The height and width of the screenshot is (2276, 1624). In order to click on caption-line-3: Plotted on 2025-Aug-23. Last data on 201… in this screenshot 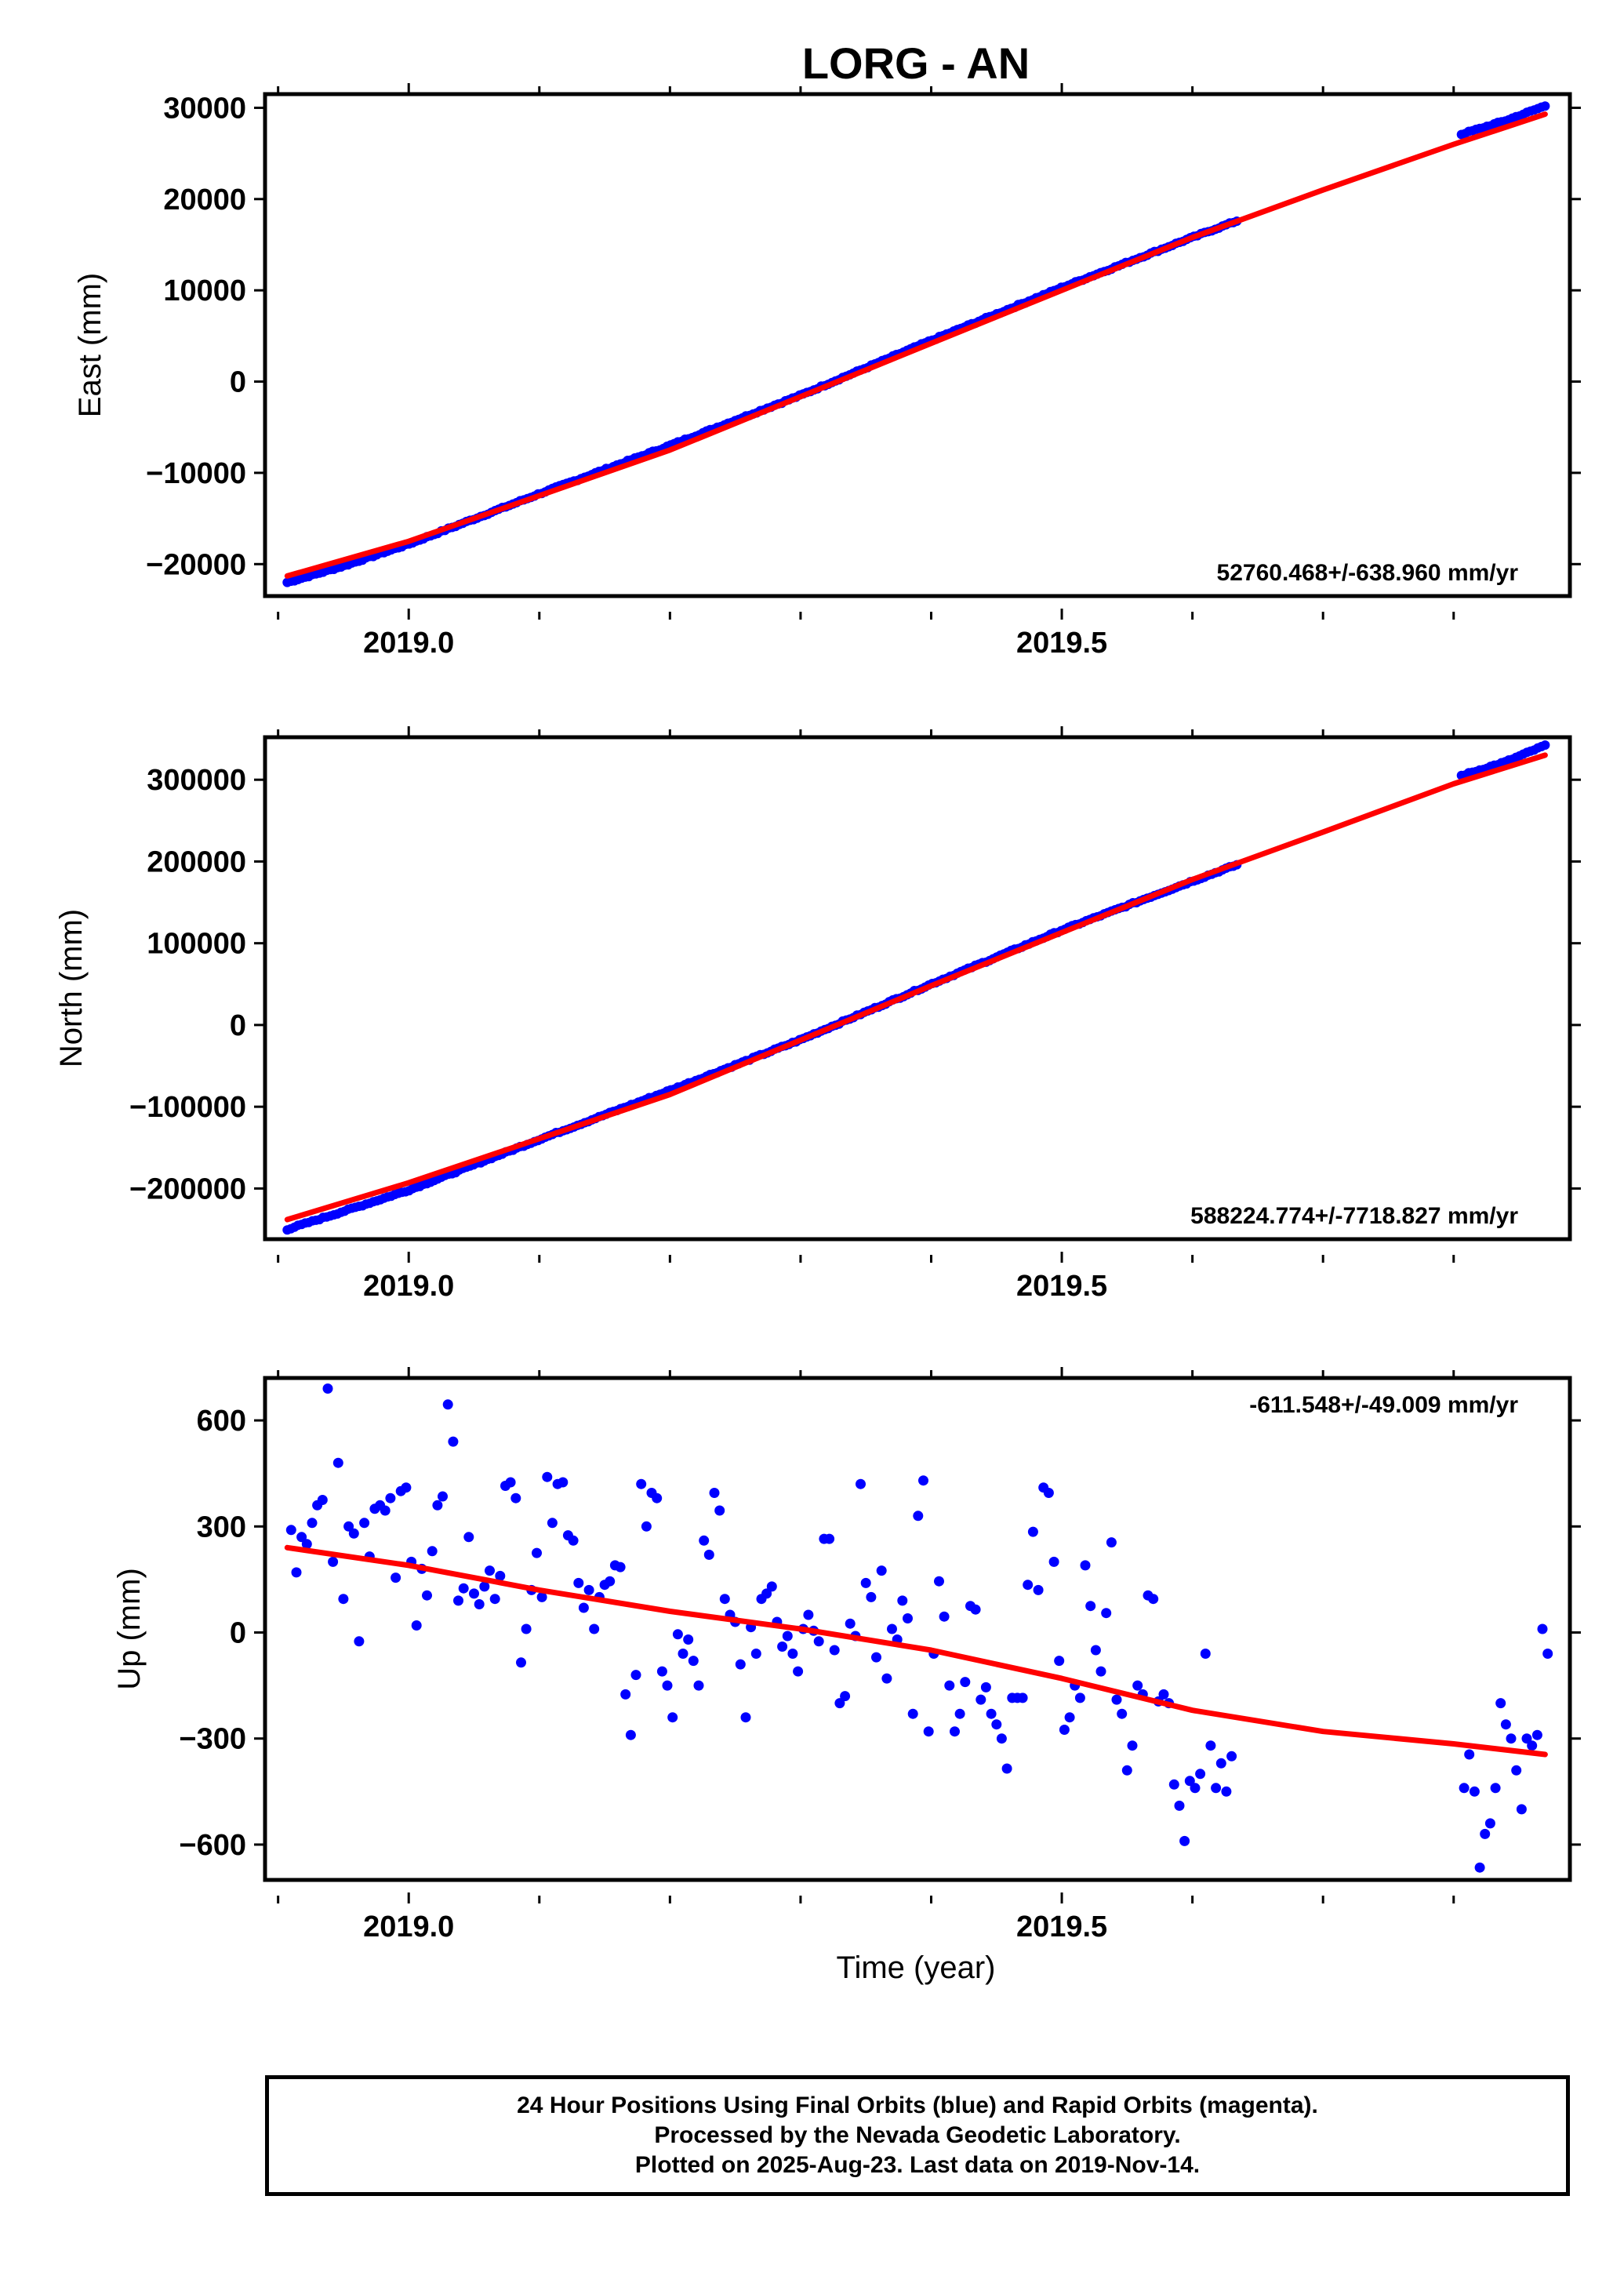, I will do `click(918, 2165)`.